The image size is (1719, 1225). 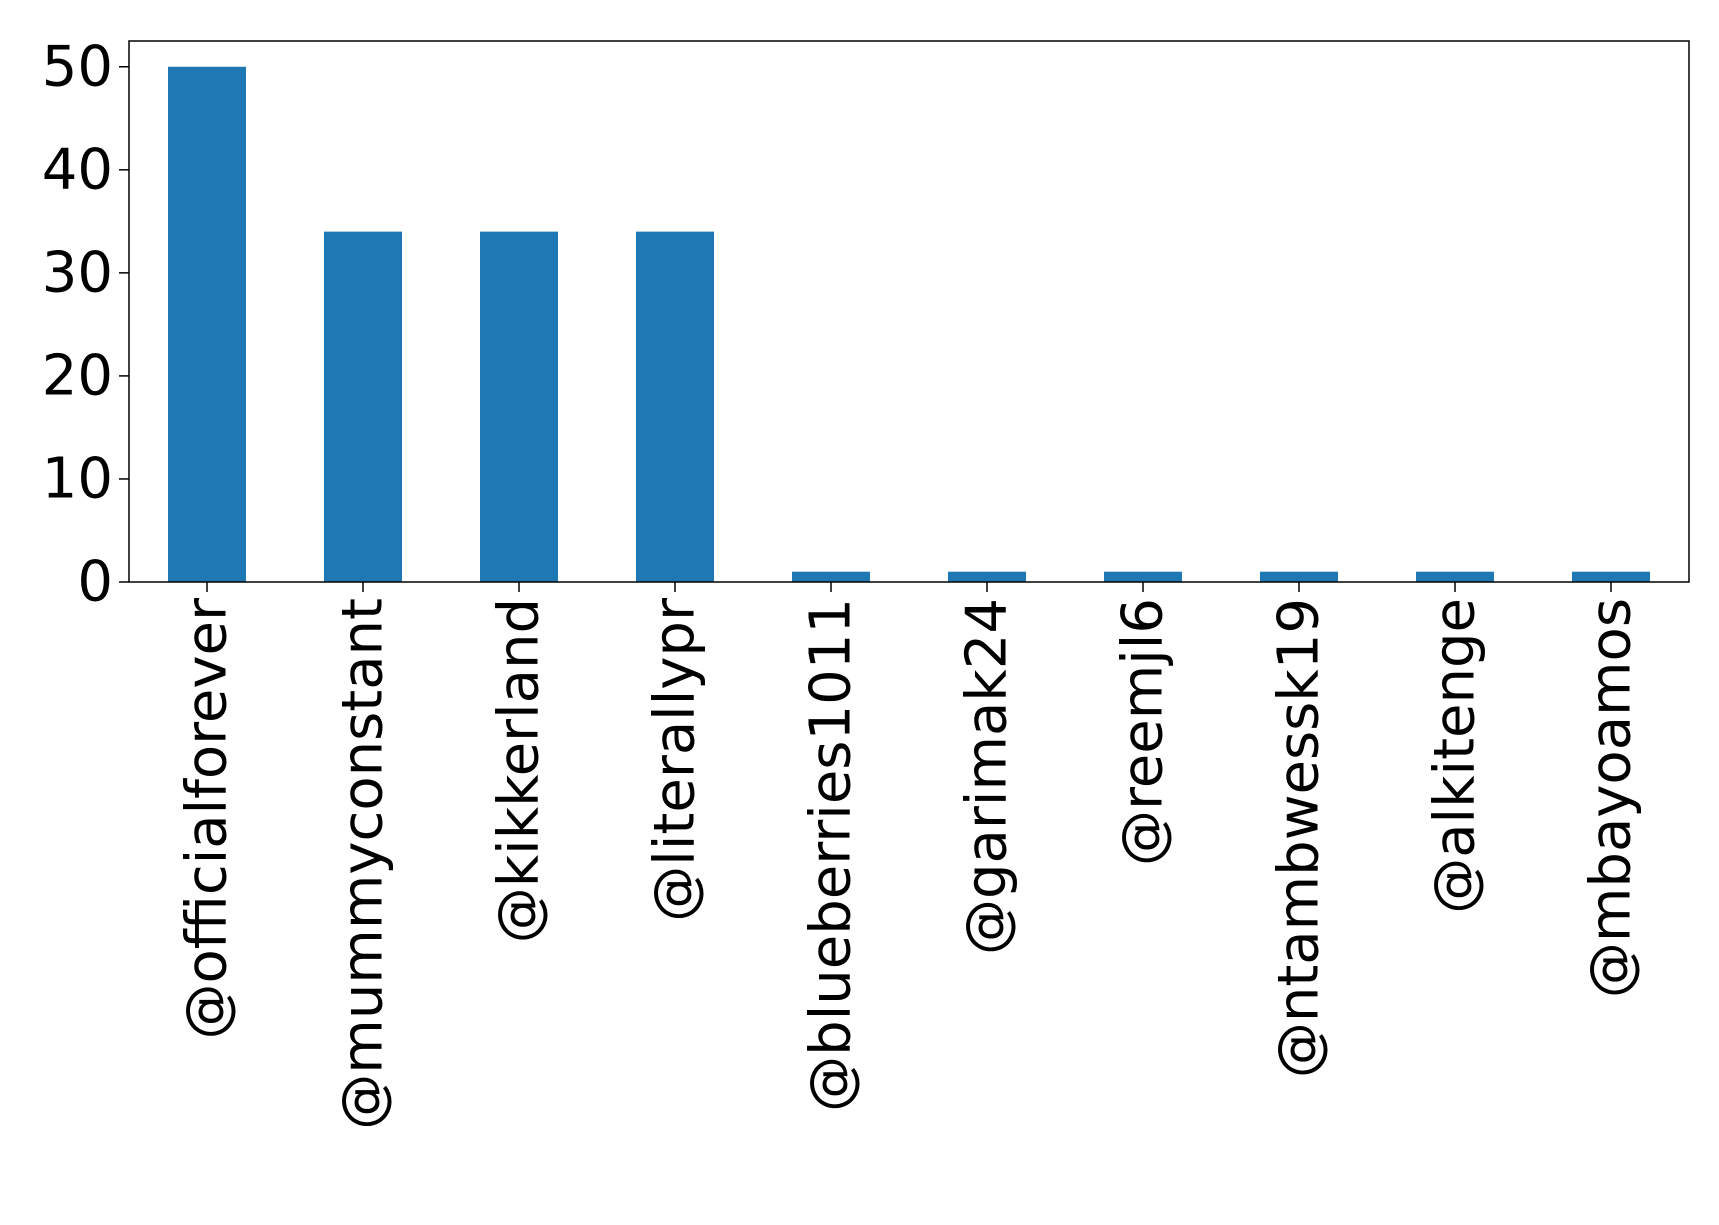 What do you see at coordinates (1143, 732) in the screenshot?
I see `x-tick-label: @reemjl6` at bounding box center [1143, 732].